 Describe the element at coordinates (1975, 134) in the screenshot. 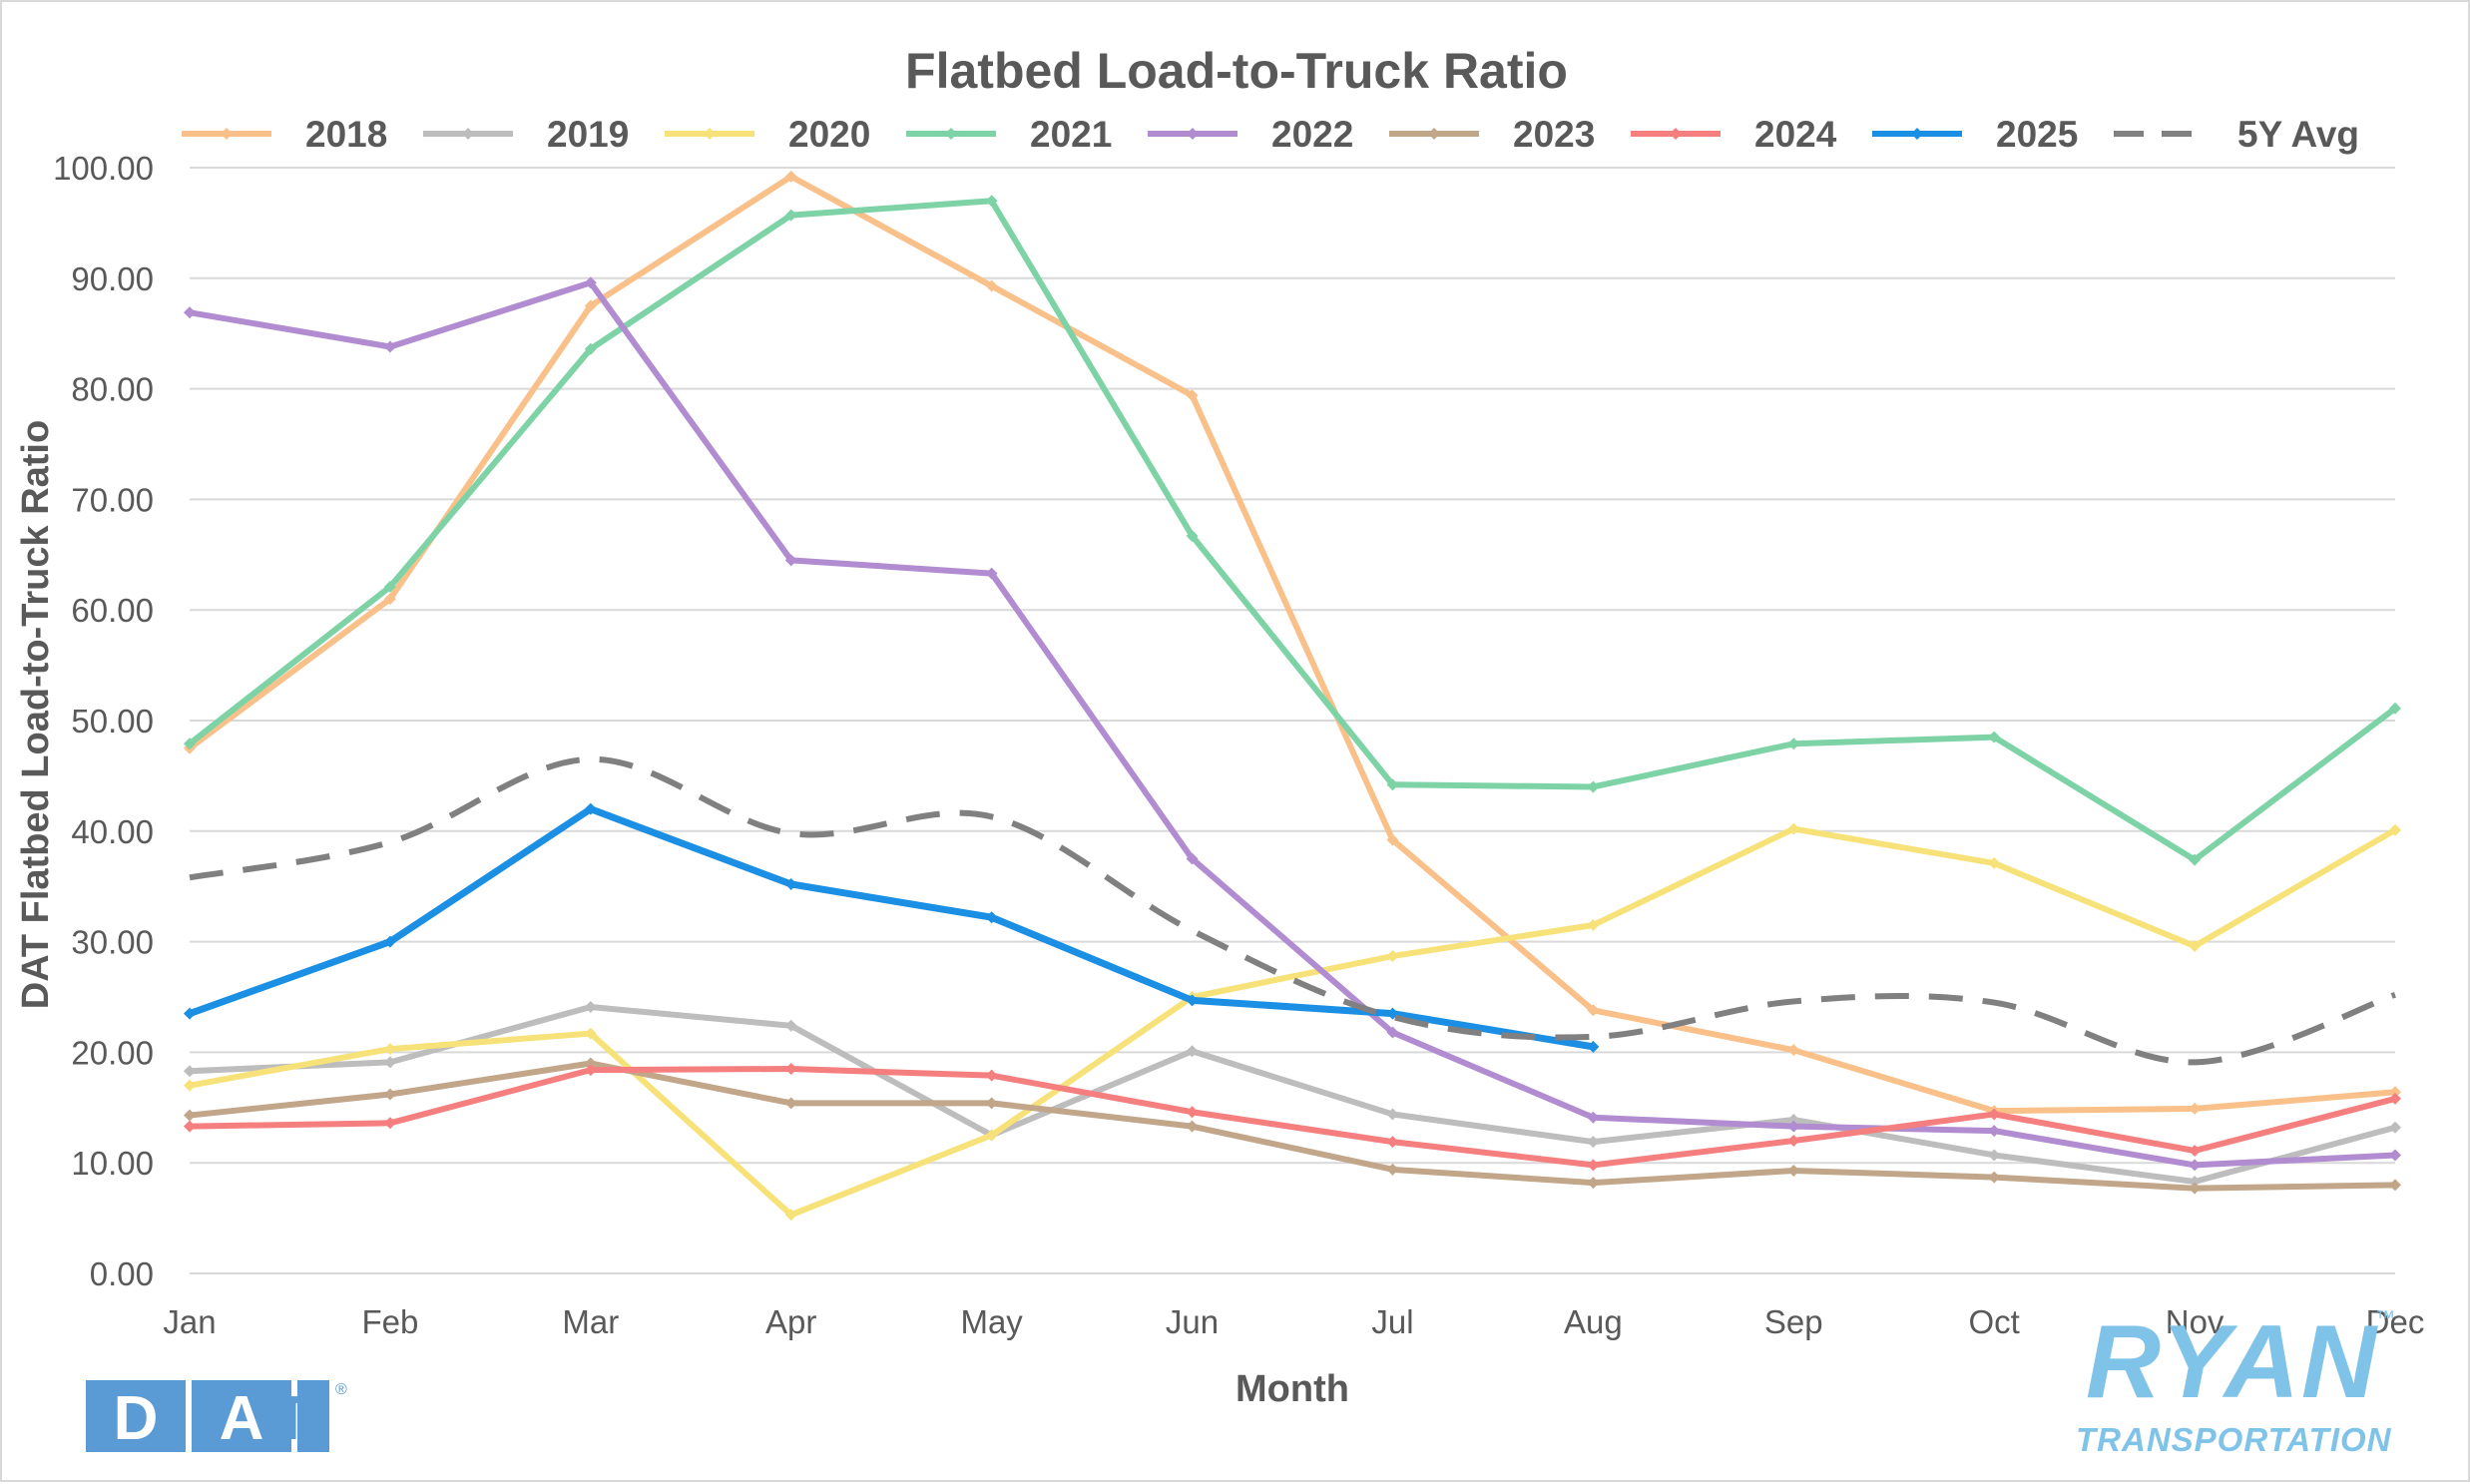

I see `legend-item: 2025` at that location.